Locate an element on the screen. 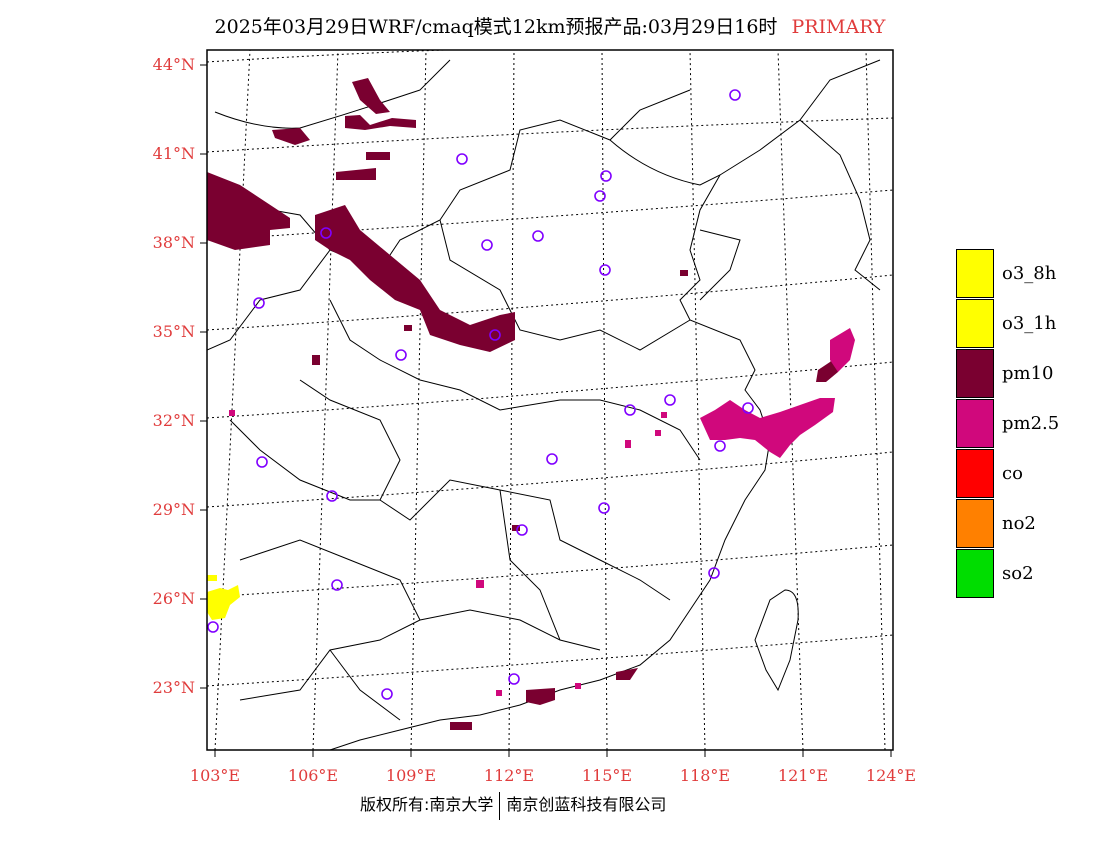 The height and width of the screenshot is (850, 1100). legend-item-o3-1h: o3_1h is located at coordinates (1021, 324).